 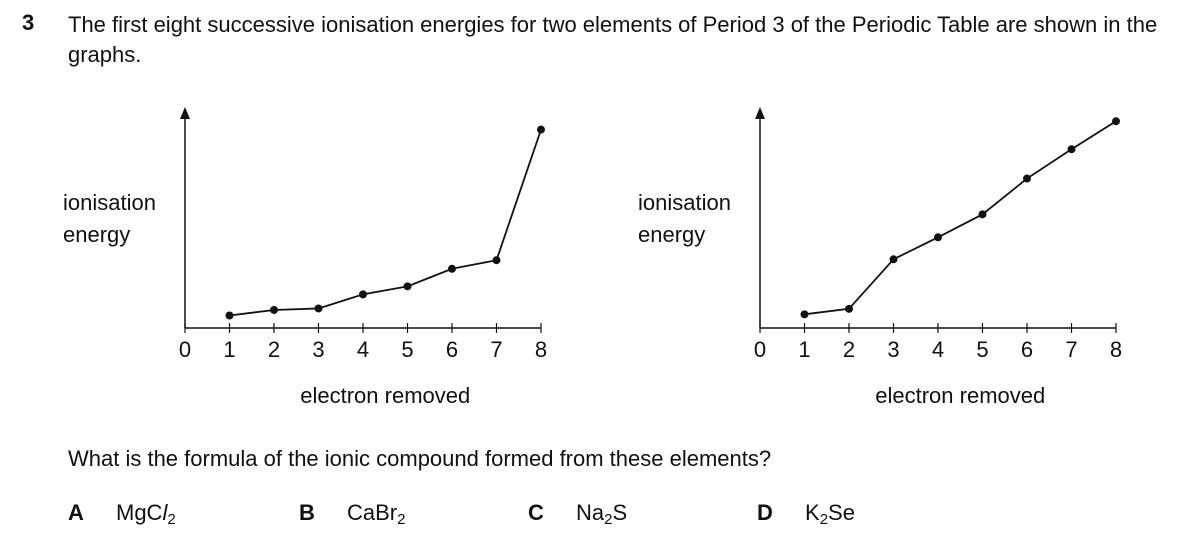 I want to click on option-a-formula: MgCl2, so click(x=146, y=514).